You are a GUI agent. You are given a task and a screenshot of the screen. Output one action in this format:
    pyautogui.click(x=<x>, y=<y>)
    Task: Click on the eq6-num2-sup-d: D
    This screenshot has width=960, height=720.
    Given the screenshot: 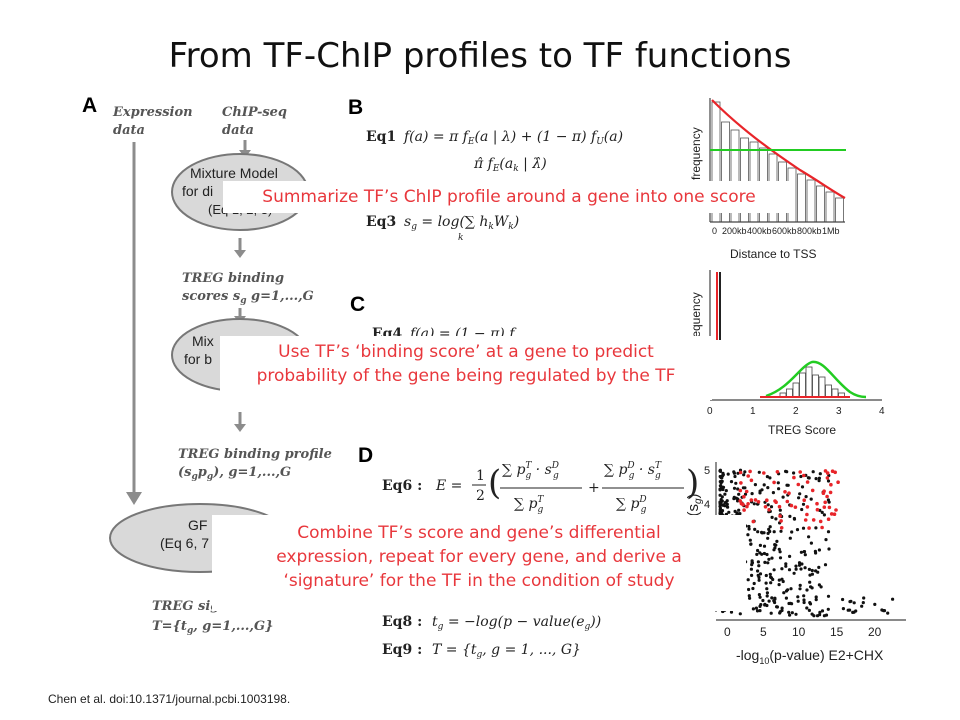 What is the action you would take?
    pyautogui.click(x=630, y=466)
    